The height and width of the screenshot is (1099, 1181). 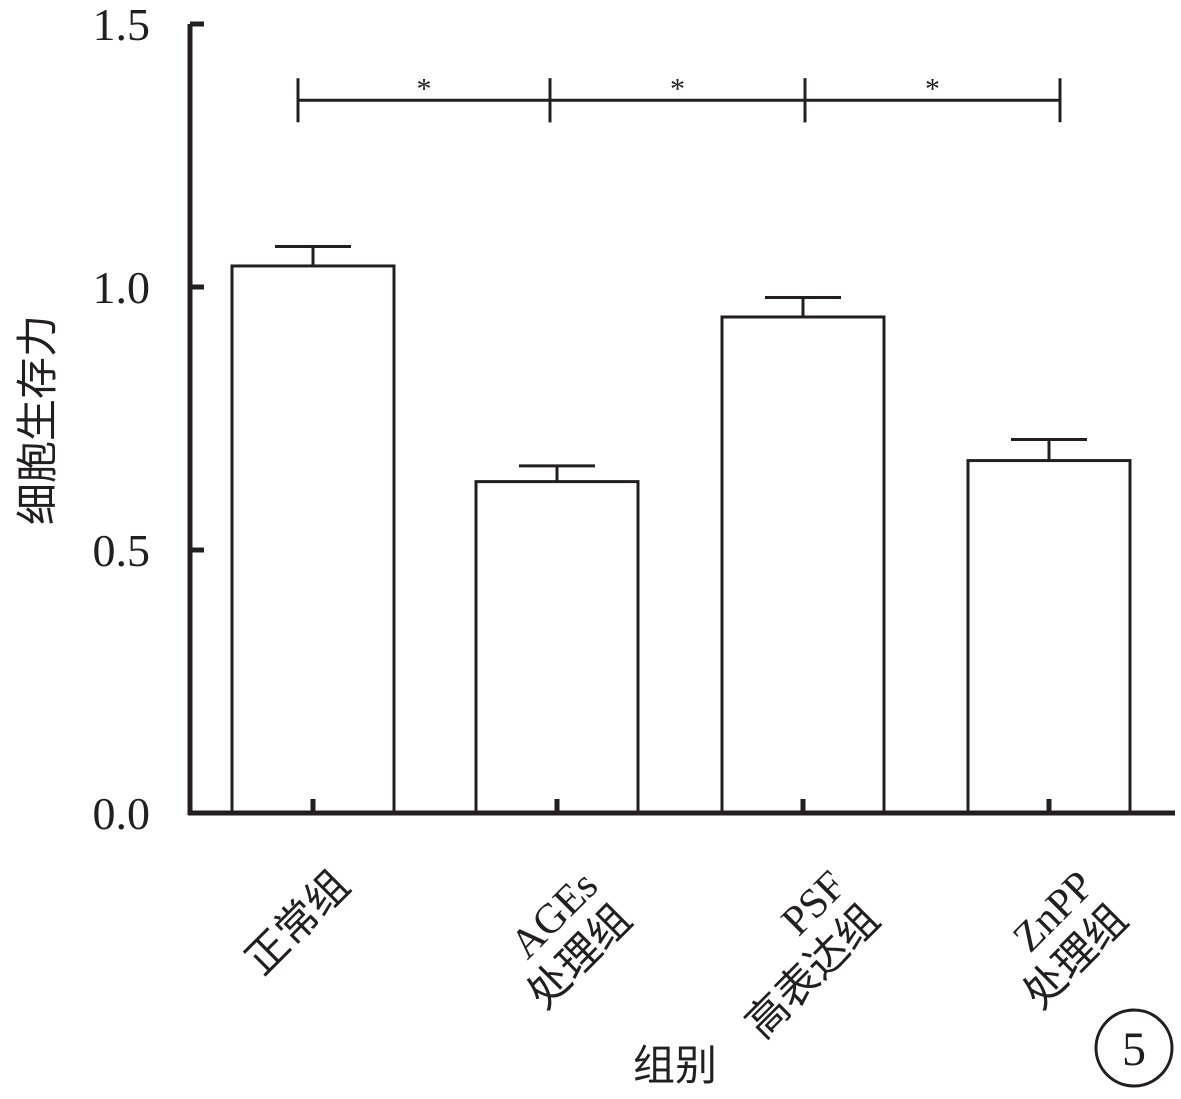 What do you see at coordinates (37, 420) in the screenshot?
I see `y-axis-title: 细胞生存力` at bounding box center [37, 420].